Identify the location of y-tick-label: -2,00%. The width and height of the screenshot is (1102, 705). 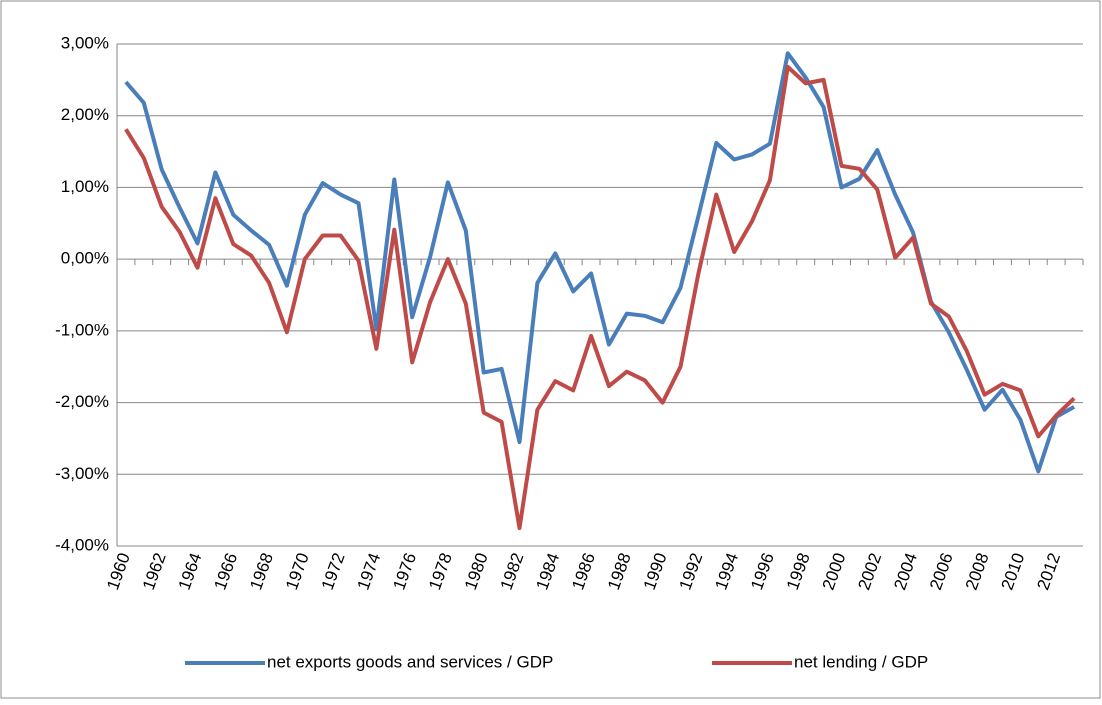
(82, 401).